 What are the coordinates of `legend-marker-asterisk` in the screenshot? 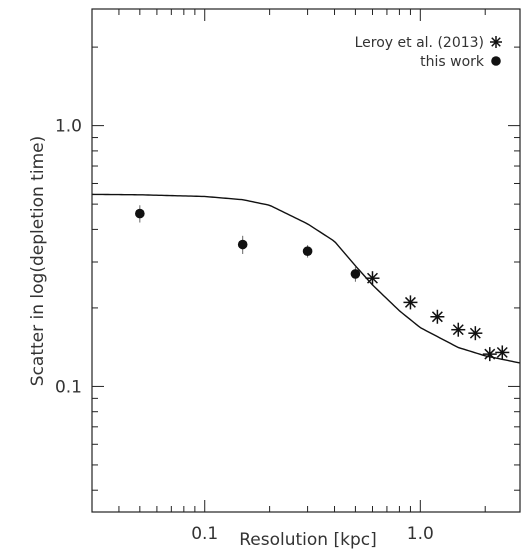 It's located at (496, 42).